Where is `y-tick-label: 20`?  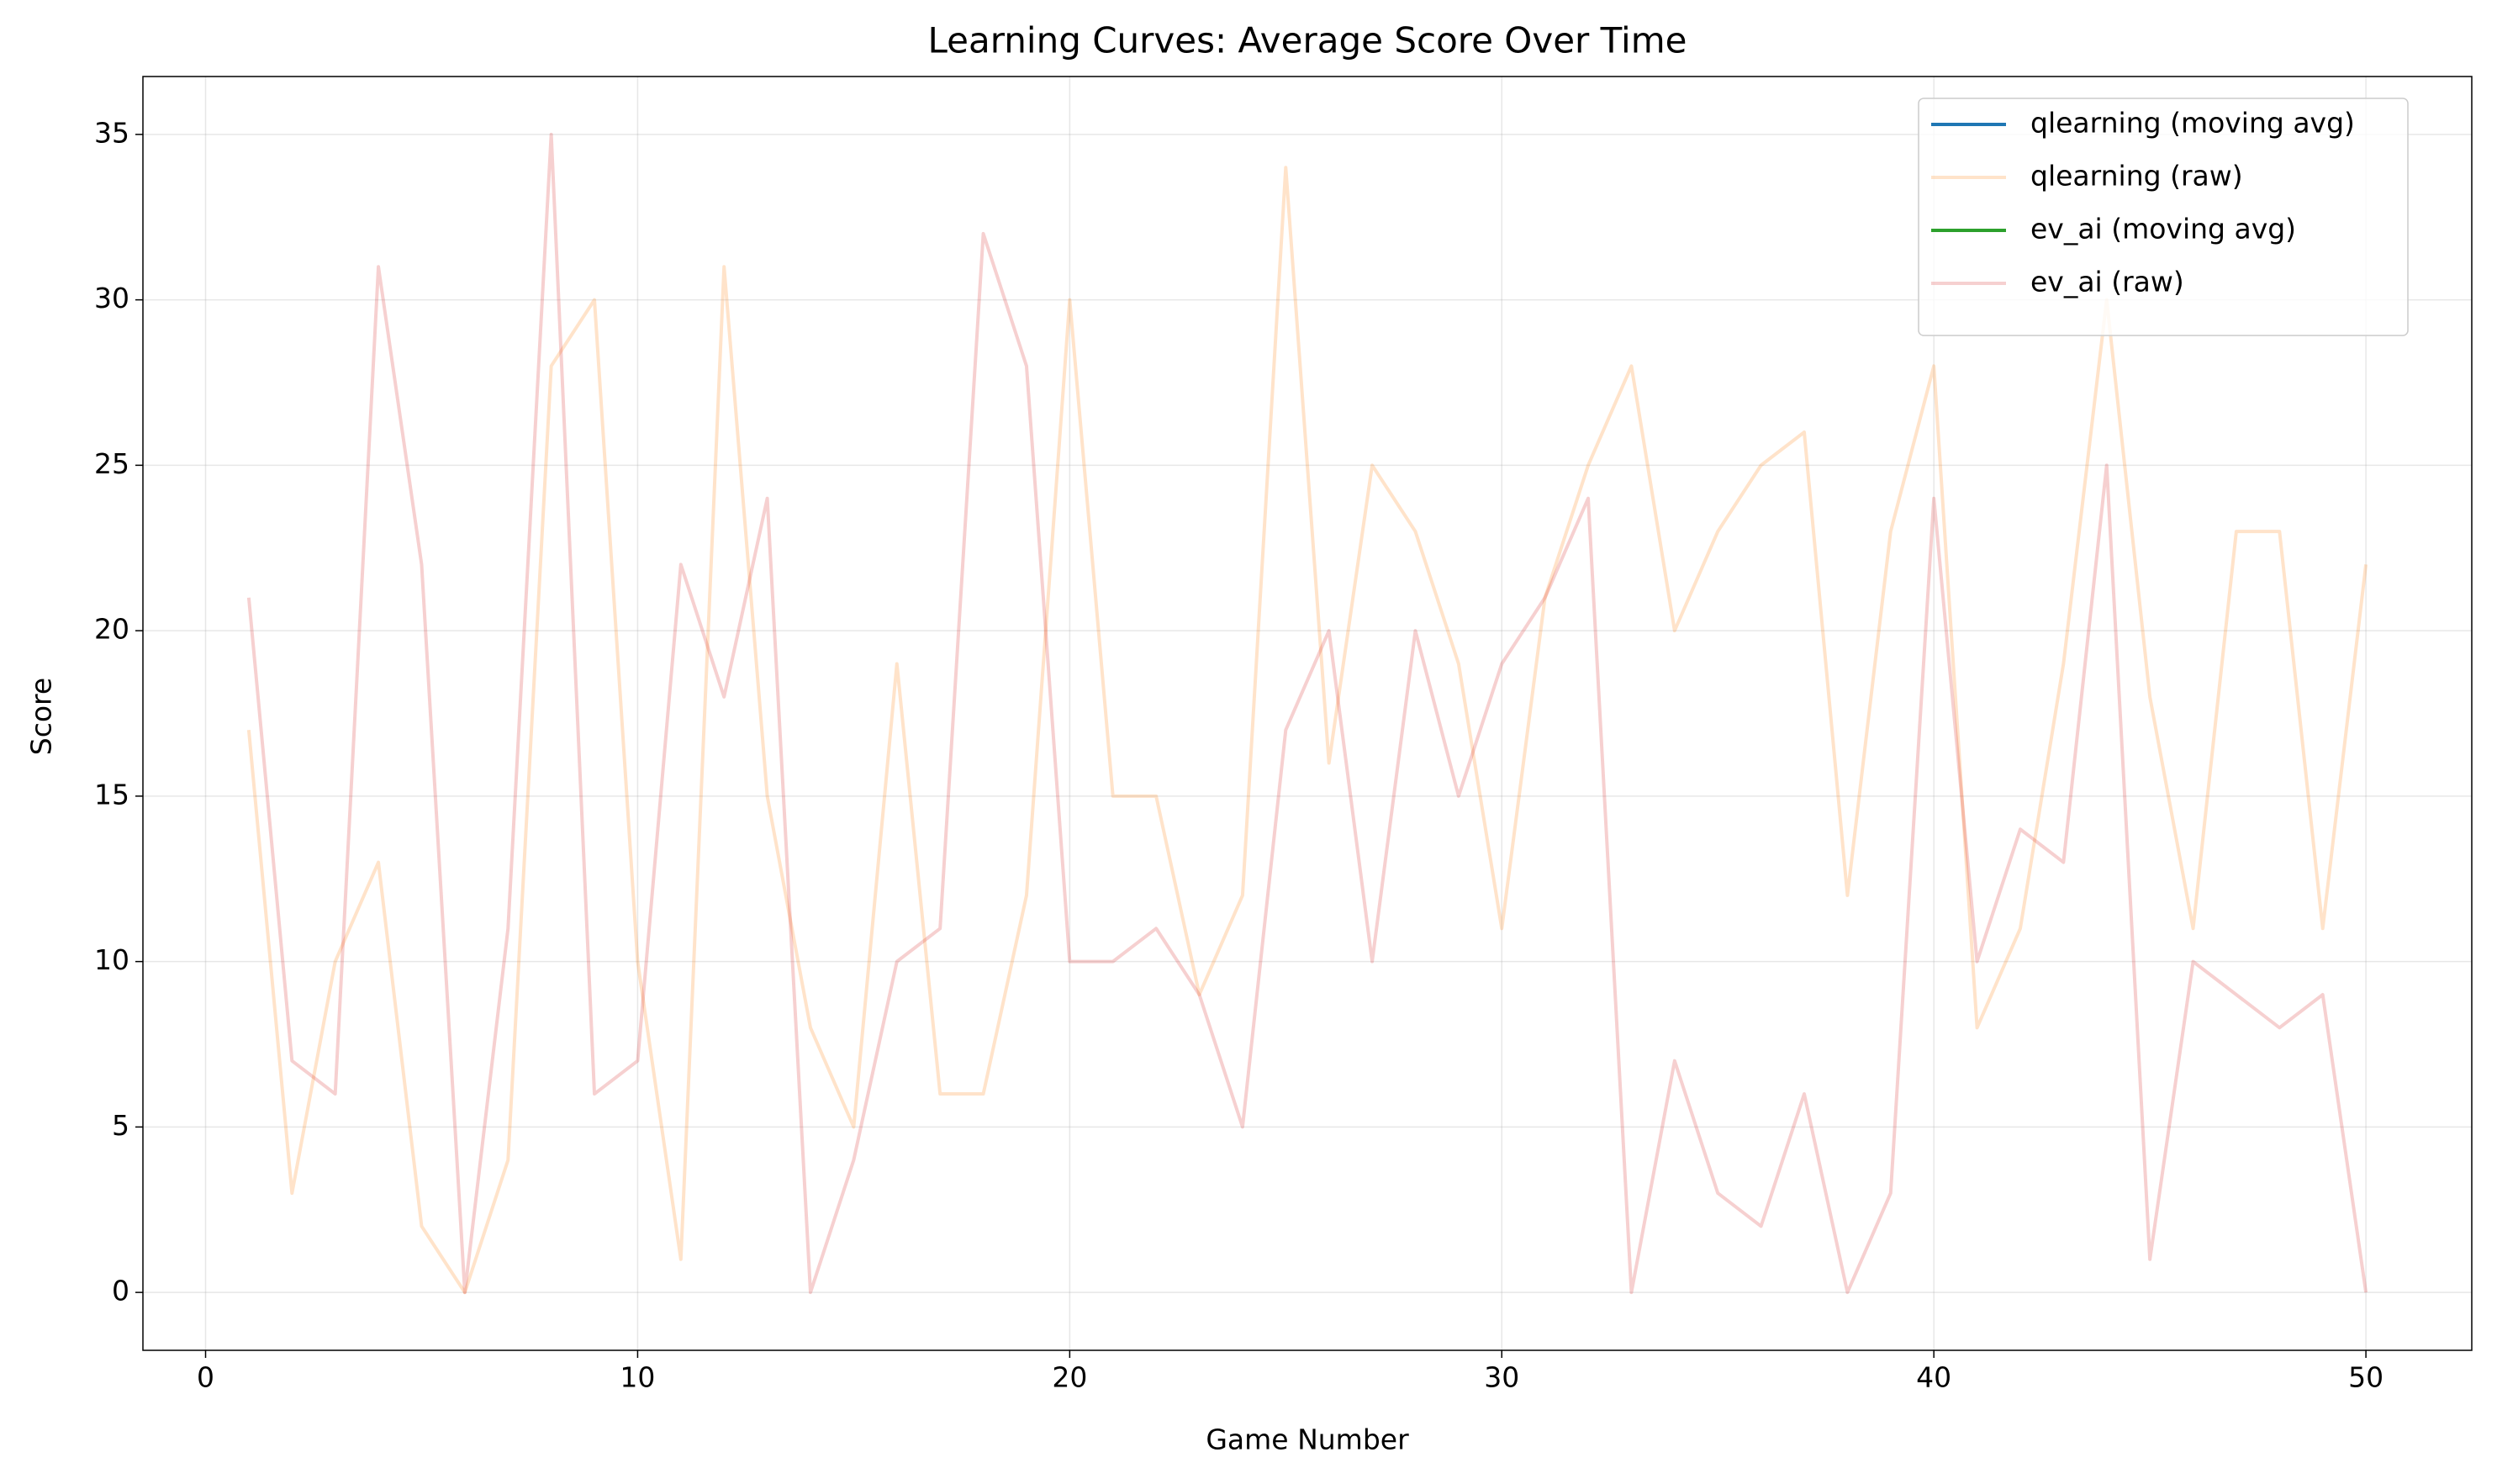 y-tick-label: 20 is located at coordinates (111, 629).